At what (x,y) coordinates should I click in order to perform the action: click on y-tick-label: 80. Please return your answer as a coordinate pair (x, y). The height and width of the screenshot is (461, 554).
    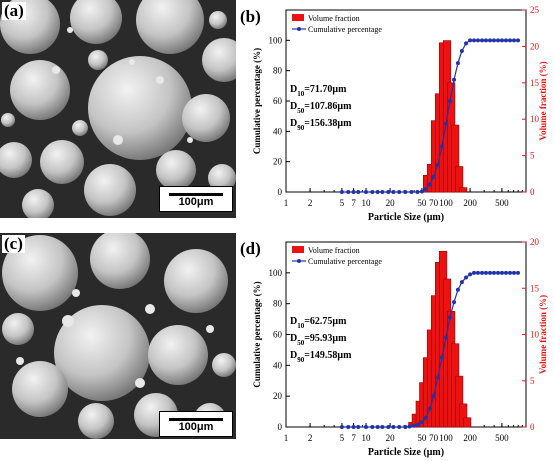
    Looking at the image, I should click on (278, 304).